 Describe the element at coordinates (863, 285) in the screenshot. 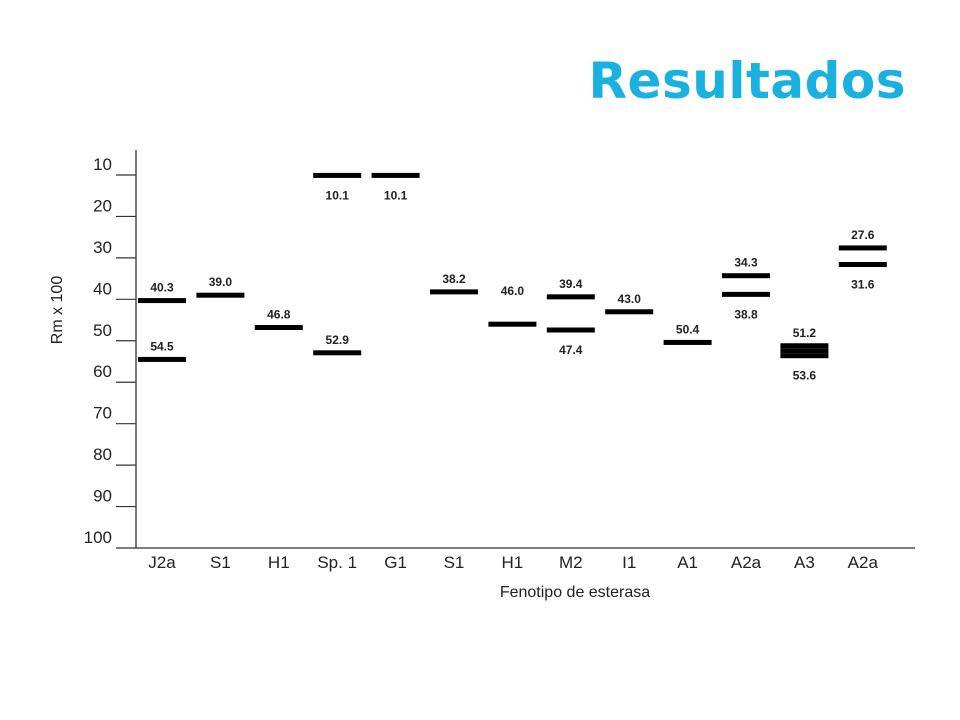

I see `band-label: 31.6` at that location.